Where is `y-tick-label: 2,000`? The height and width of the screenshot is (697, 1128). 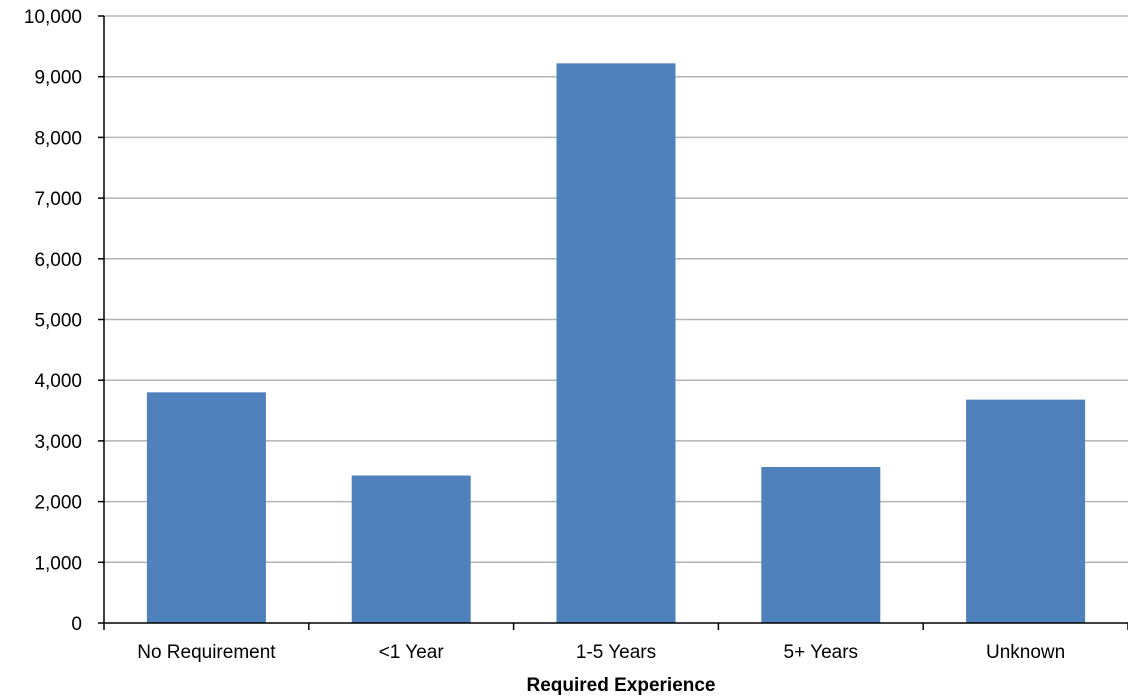
y-tick-label: 2,000 is located at coordinates (58, 503).